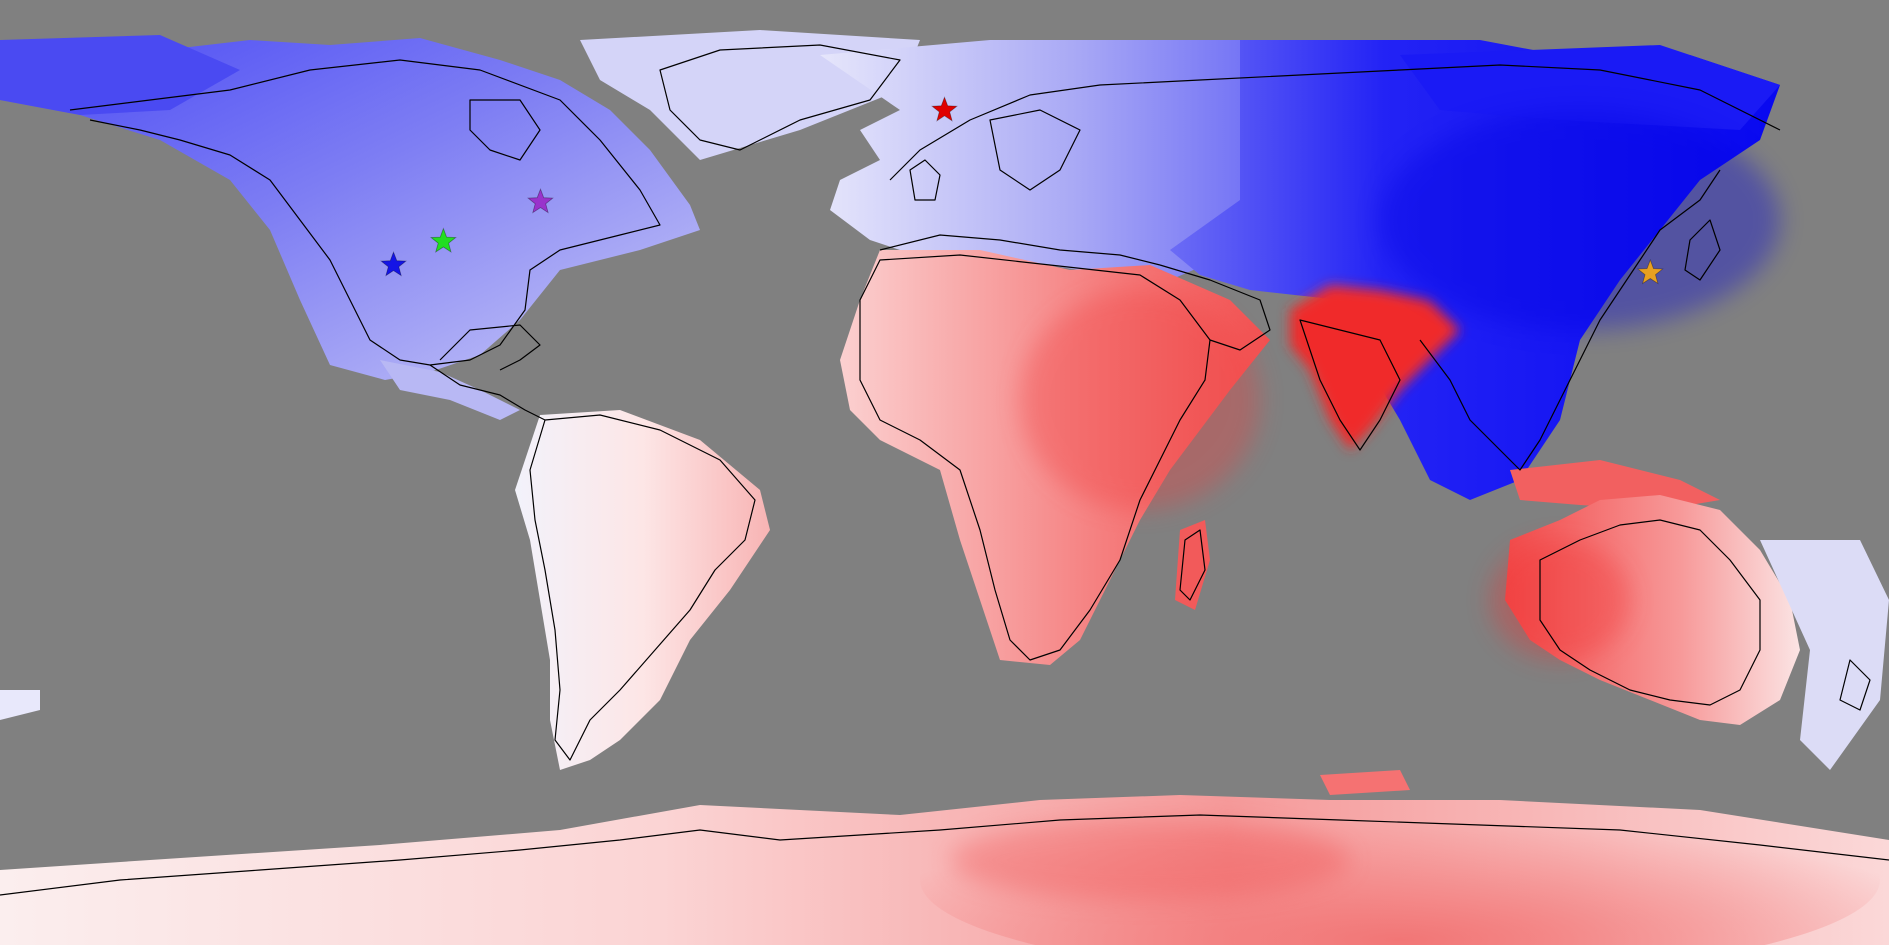  Describe the element at coordinates (1702, 250) in the screenshot. I see `coast-japan` at that location.